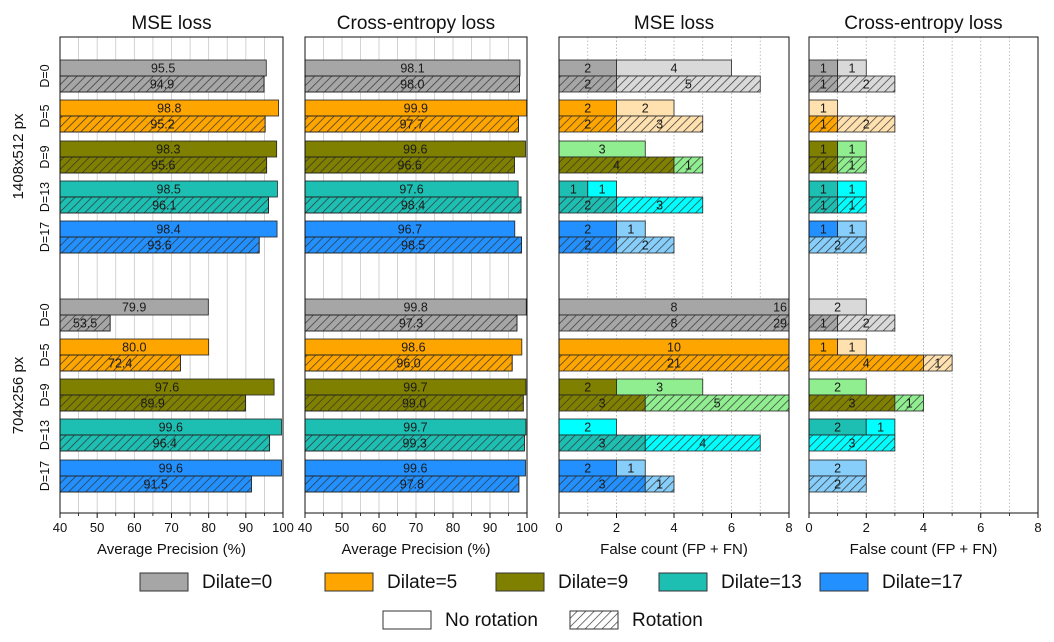 Image resolution: width=1054 pixels, height=642 pixels. Describe the element at coordinates (780, 324) in the screenshot. I see `fn-count-label: 29` at that location.